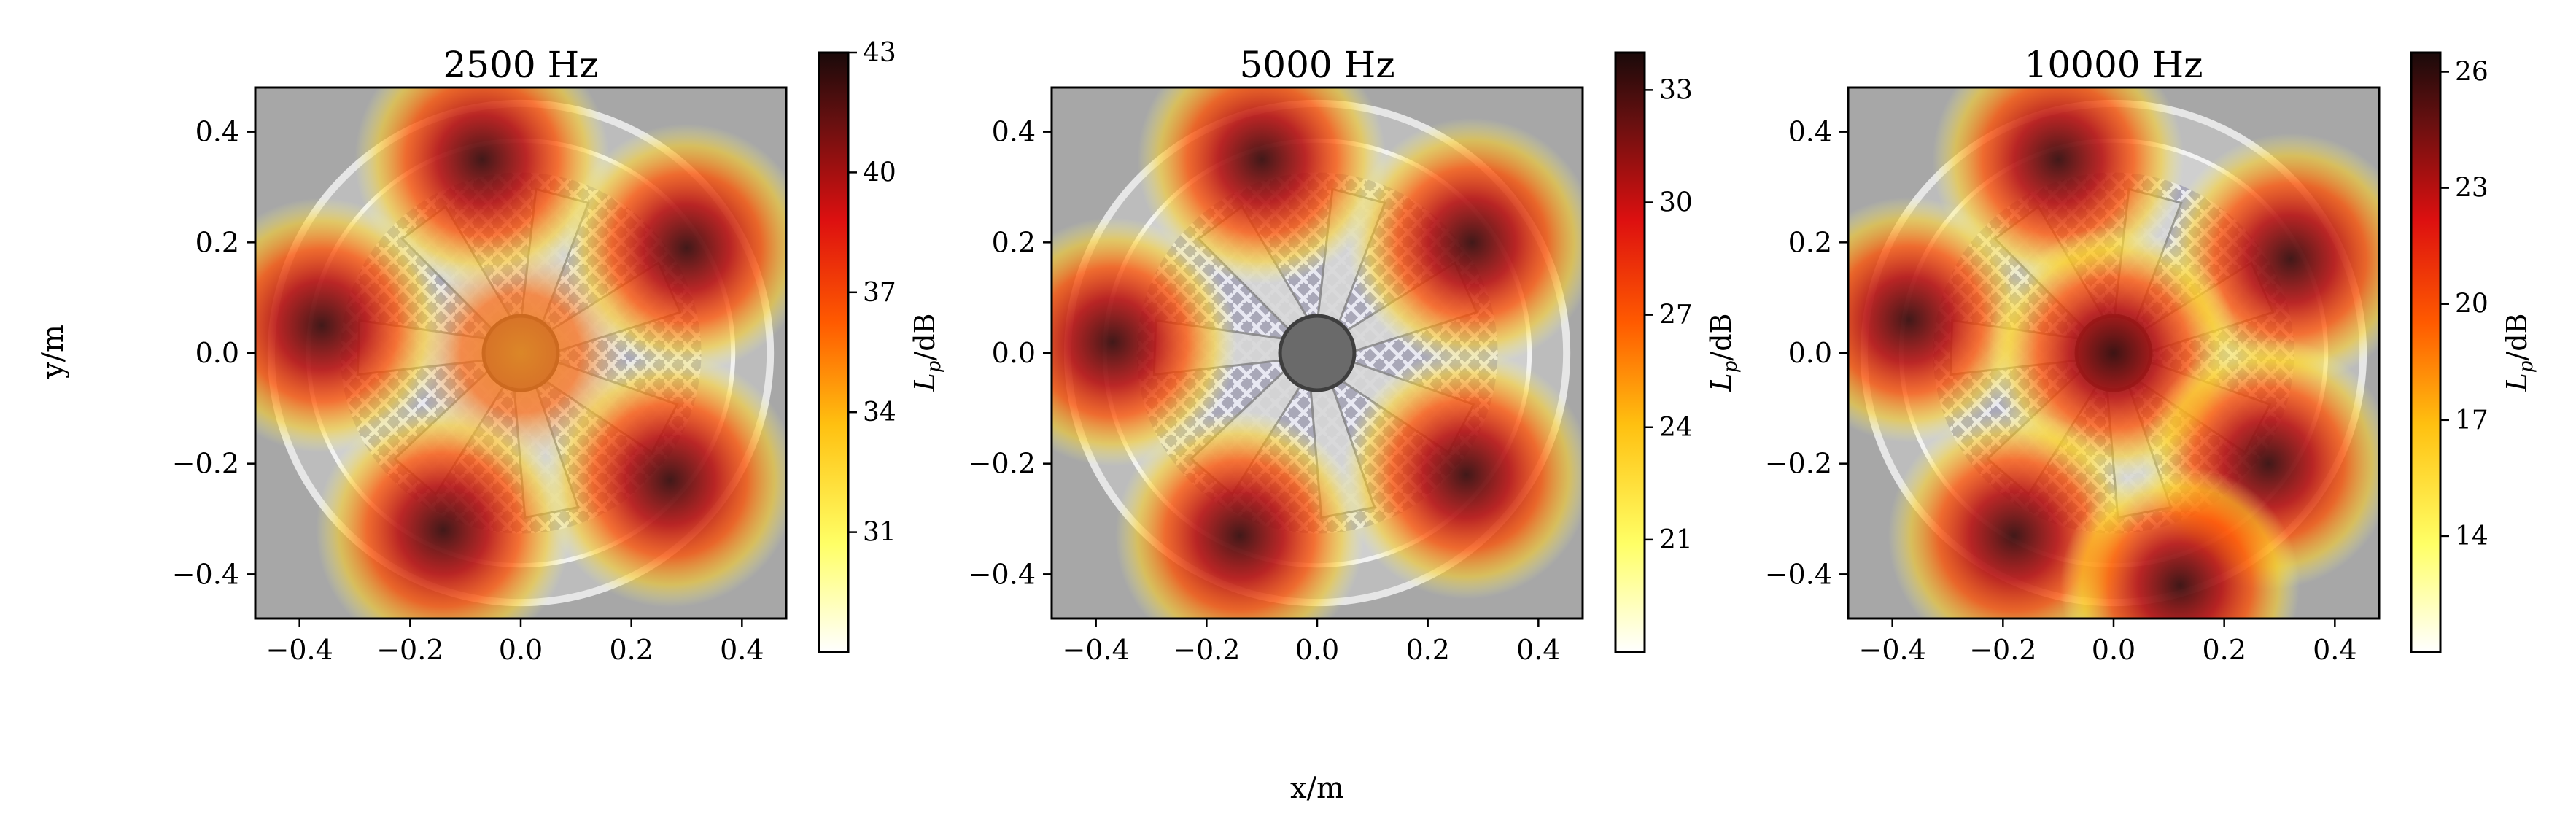 The image size is (2576, 830). Describe the element at coordinates (880, 293) in the screenshot. I see `colorbar-tick-label: 37` at that location.